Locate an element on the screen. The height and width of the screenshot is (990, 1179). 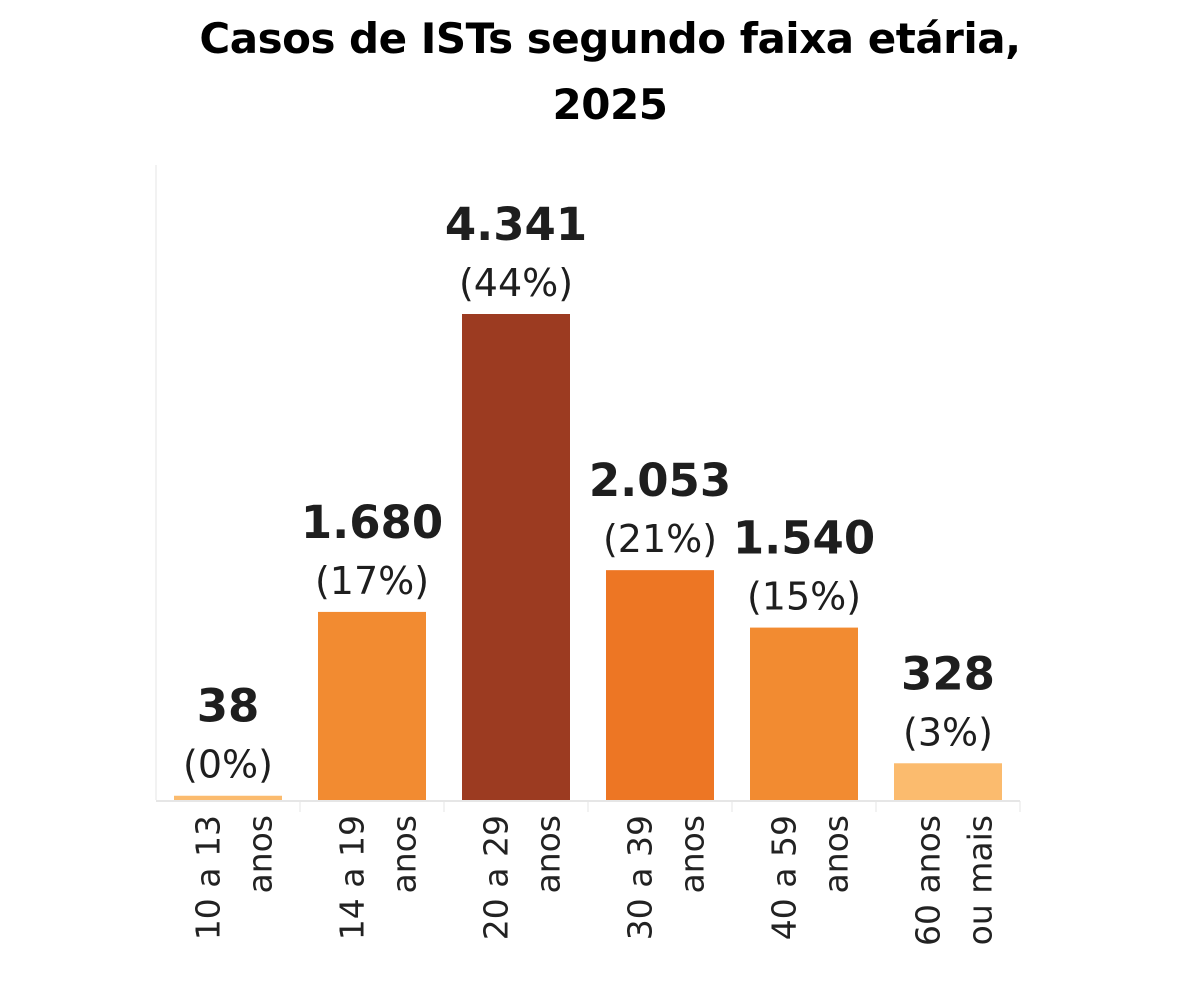
x-tick-label: ou mais is located at coordinates (980, 880).